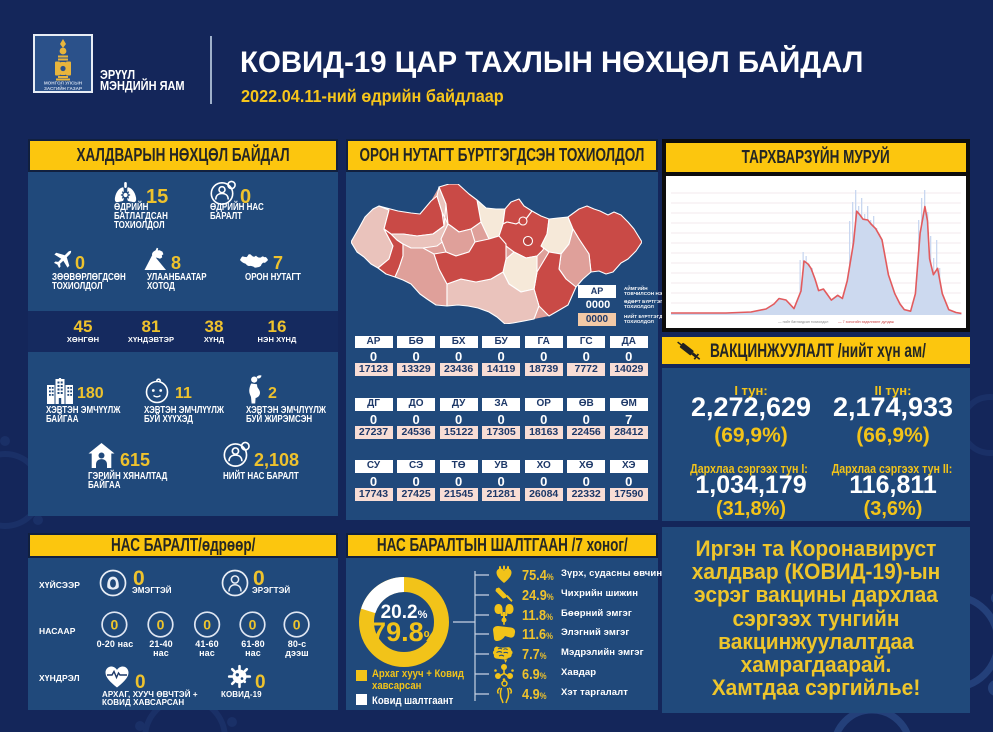 The width and height of the screenshot is (993, 732). Describe the element at coordinates (63, 87) in the screenshot. I see `svg-text: ЗАСГИЙН ГАЗАР` at that location.